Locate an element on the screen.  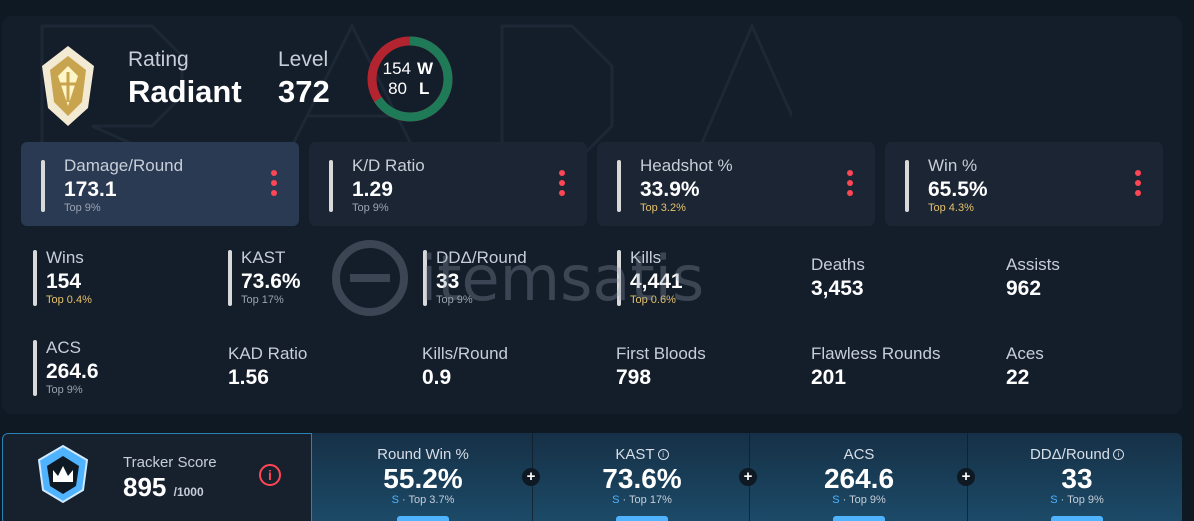
level-label: Level is located at coordinates (303, 59).